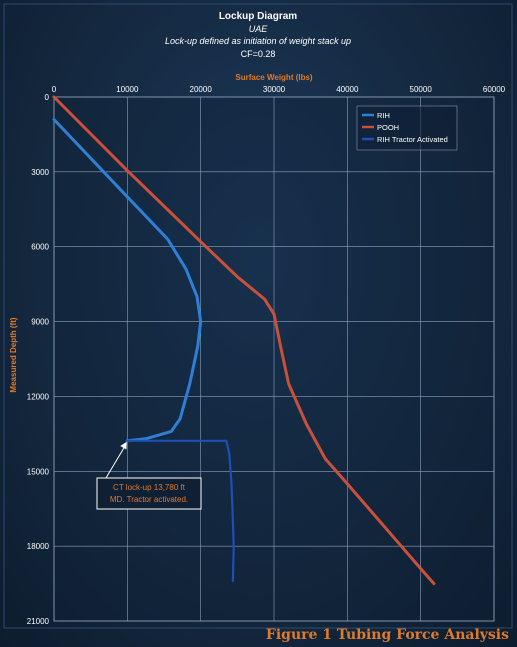  What do you see at coordinates (259, 29) in the screenshot?
I see `chart-subtitle-region: UAE` at bounding box center [259, 29].